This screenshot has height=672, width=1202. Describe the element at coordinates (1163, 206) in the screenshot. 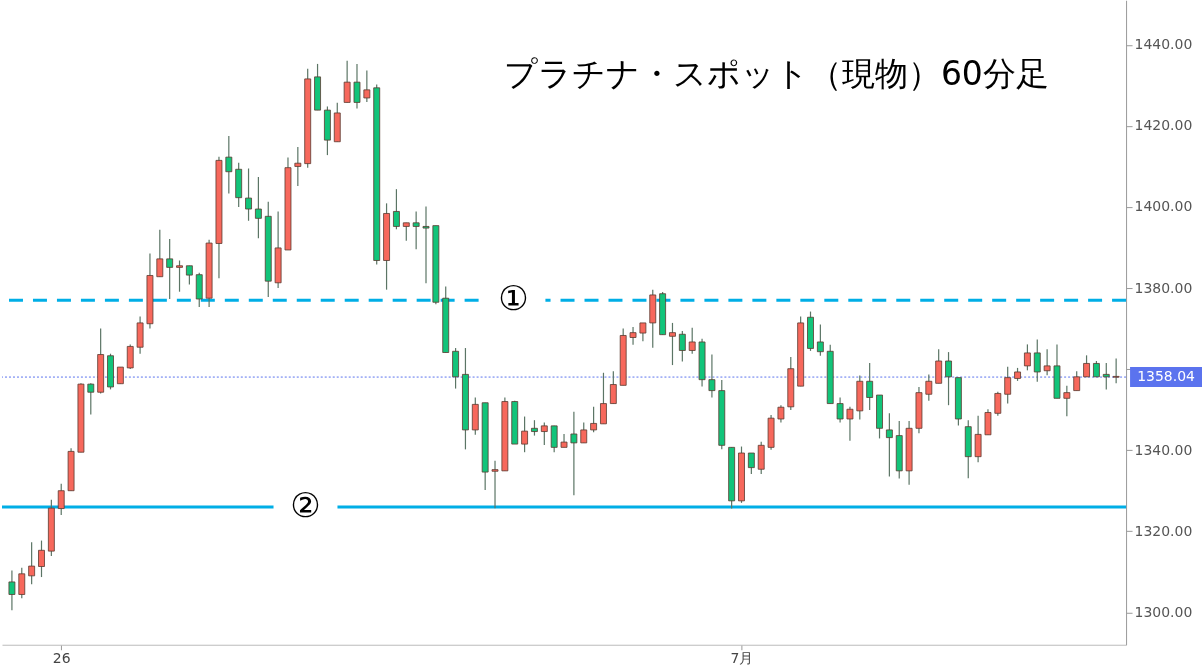

I see `y-tick-label: 1400.00` at that location.